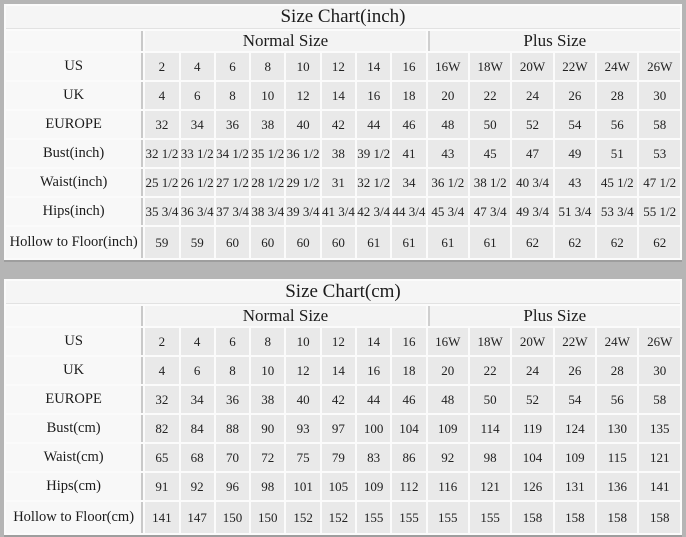 Image resolution: width=686 pixels, height=537 pixels. What do you see at coordinates (232, 428) in the screenshot?
I see `size-value-cell: 88` at bounding box center [232, 428].